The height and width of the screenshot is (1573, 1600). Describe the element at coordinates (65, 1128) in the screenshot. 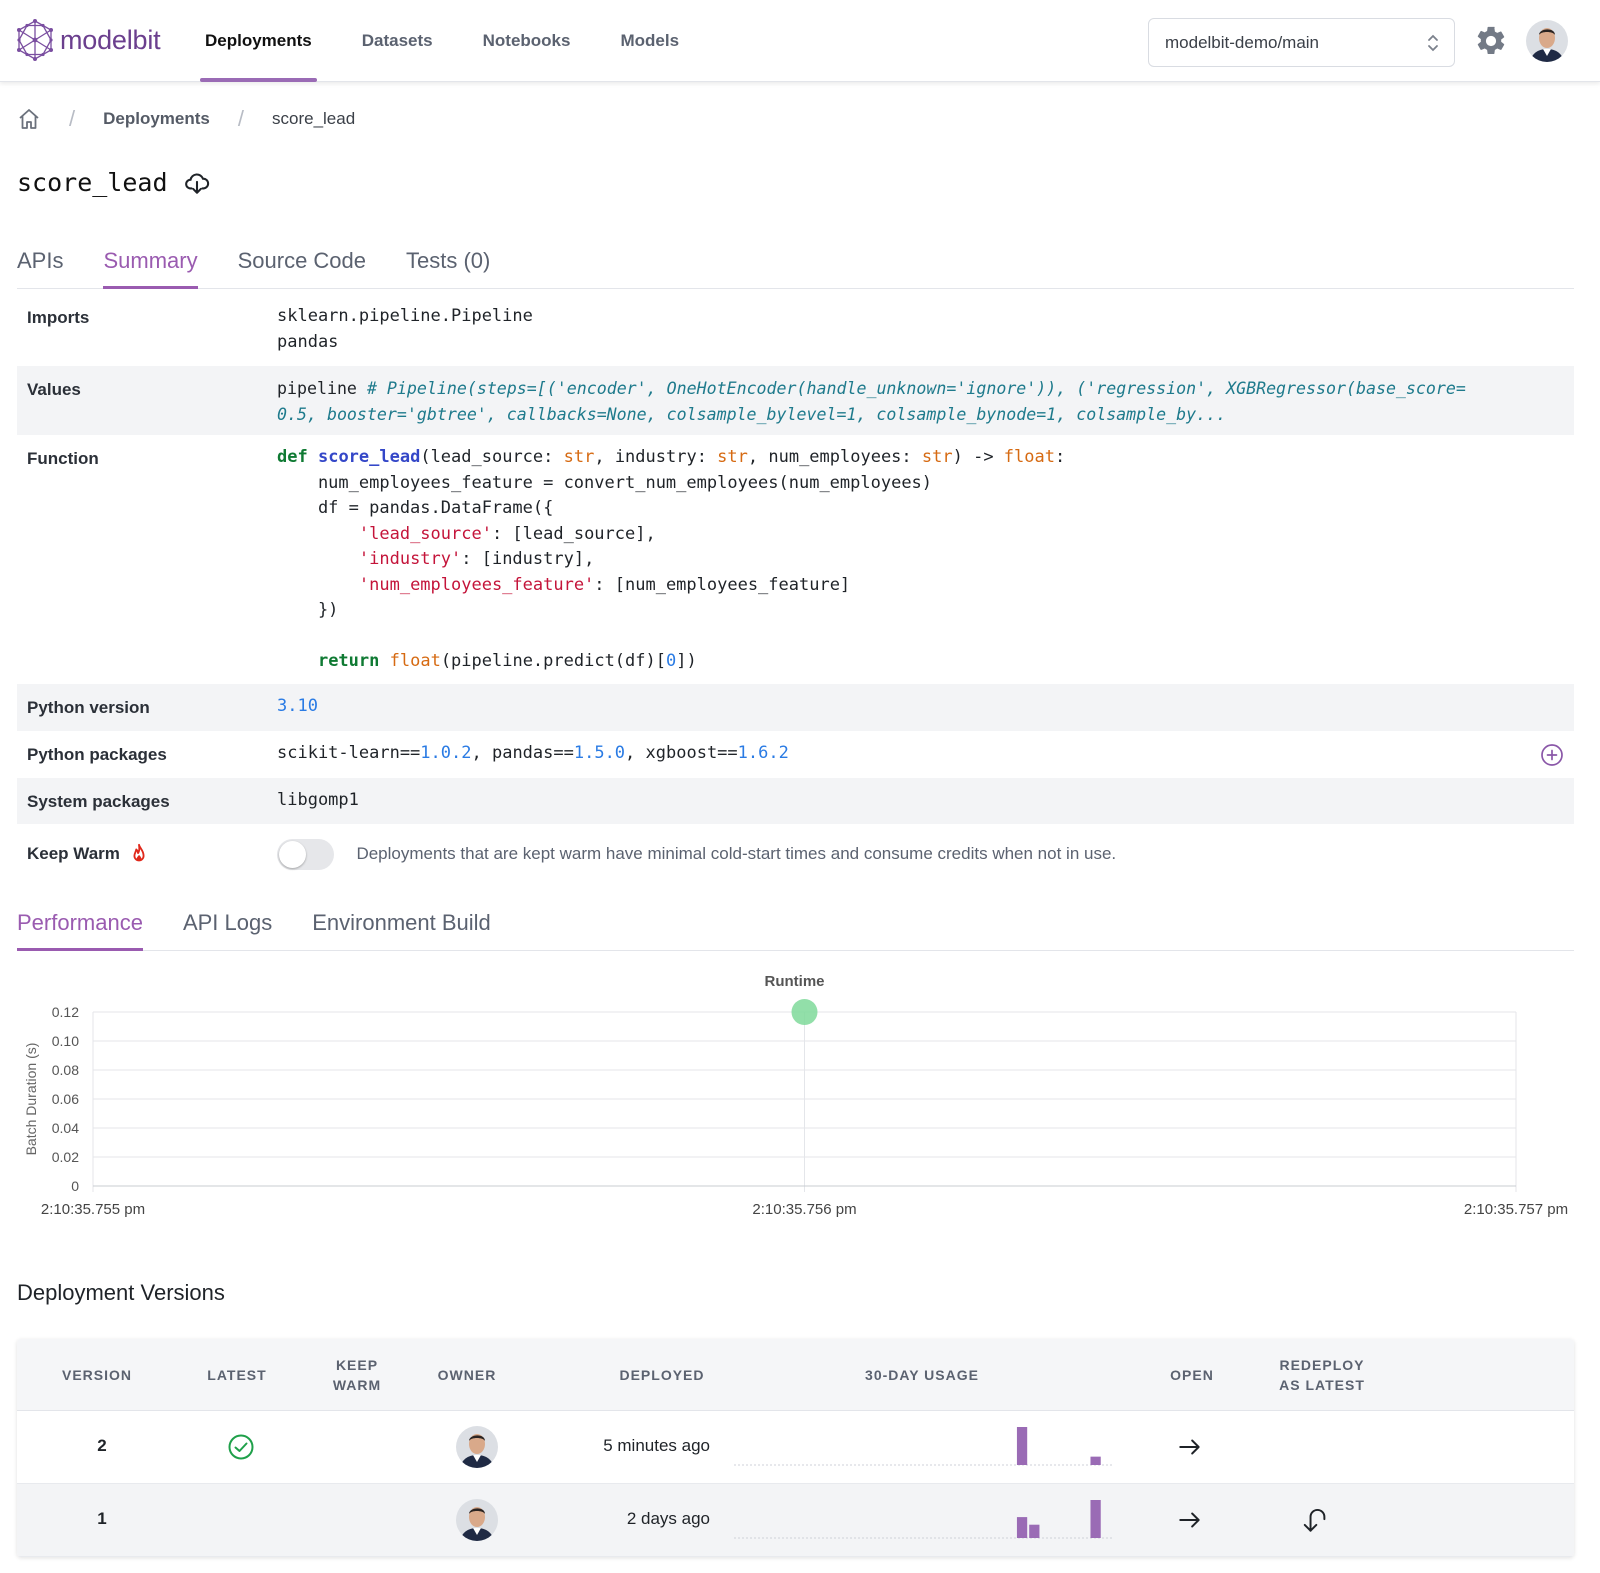

I see `y-tick-label: 0.04` at that location.